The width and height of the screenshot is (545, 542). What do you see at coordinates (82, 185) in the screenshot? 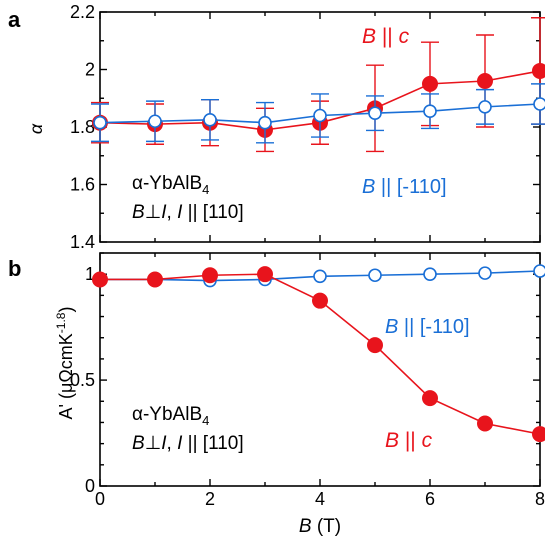
I see `panel-a-y-tick-label: 1.6` at bounding box center [82, 185].